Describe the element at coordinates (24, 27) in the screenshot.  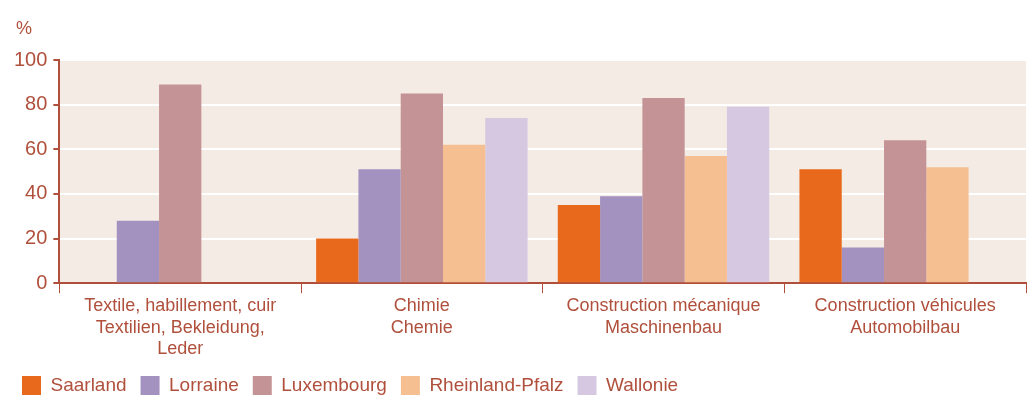
I see `y-axis-title: %` at that location.